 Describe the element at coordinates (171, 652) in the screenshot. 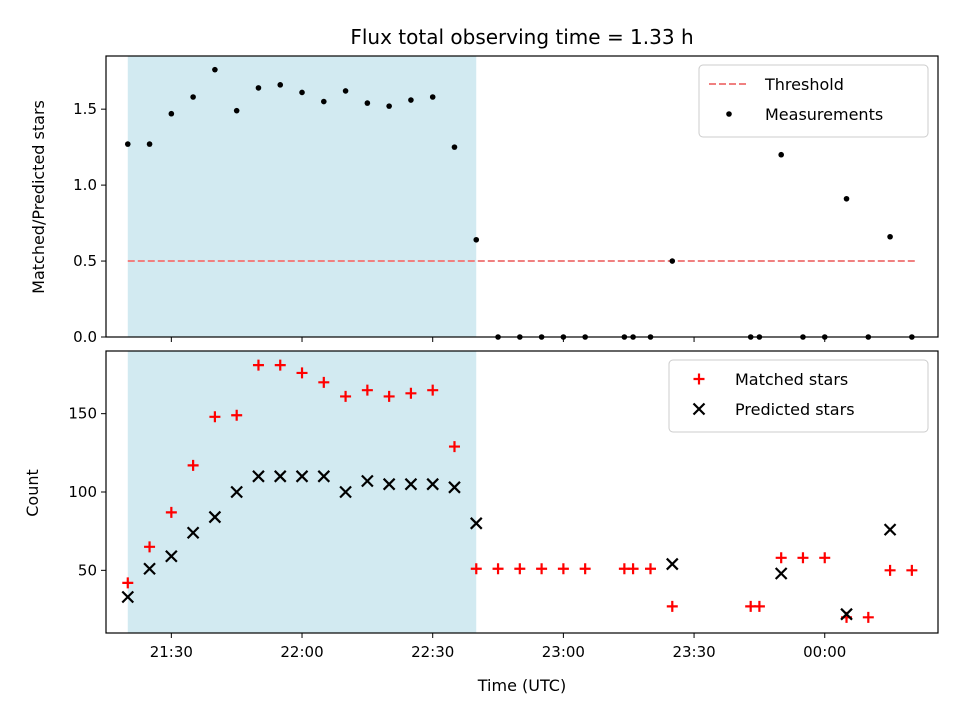

I see `x-tick-label: 21:30` at that location.